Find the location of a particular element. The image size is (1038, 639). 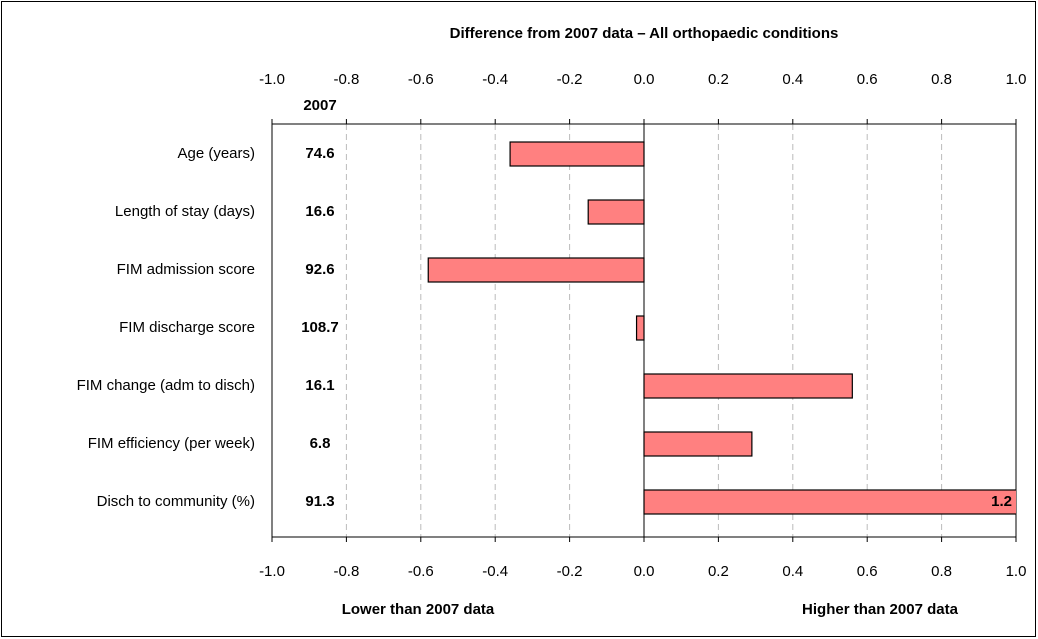

x-tick-label-top: 0.8 is located at coordinates (941, 79).